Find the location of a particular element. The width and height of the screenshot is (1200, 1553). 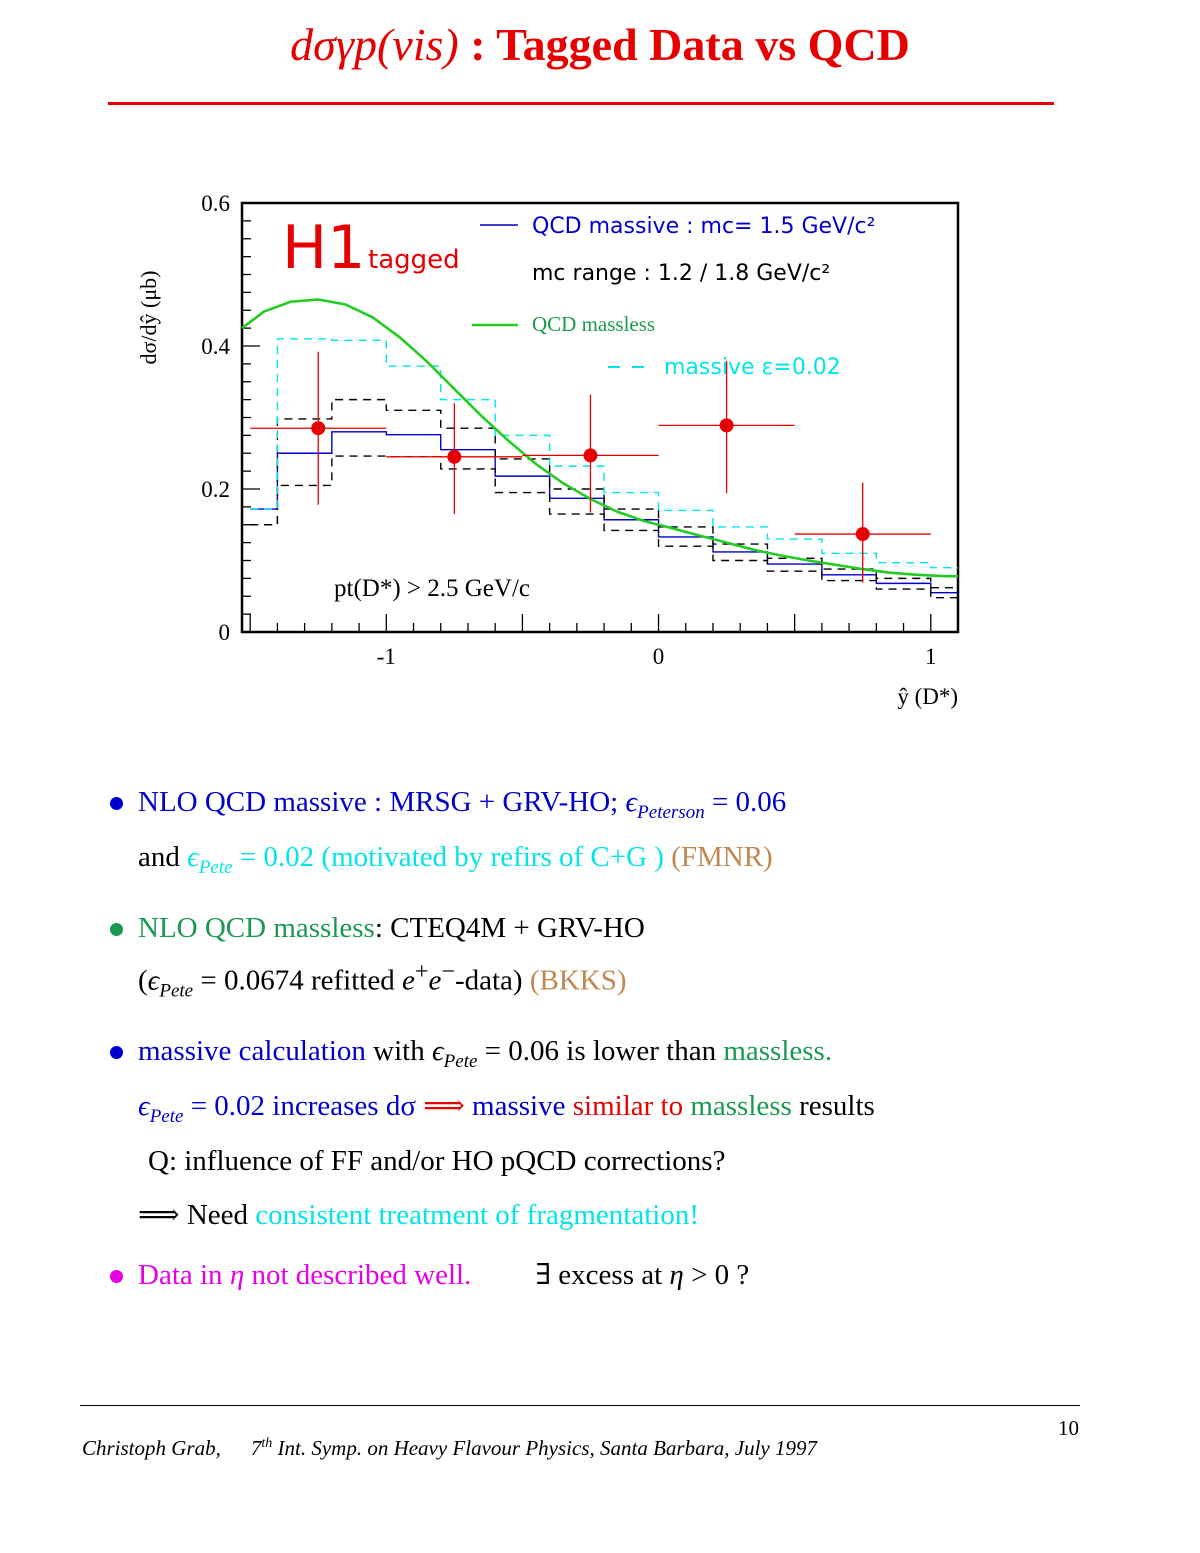

y-tick-label: 0.6 is located at coordinates (215, 203).